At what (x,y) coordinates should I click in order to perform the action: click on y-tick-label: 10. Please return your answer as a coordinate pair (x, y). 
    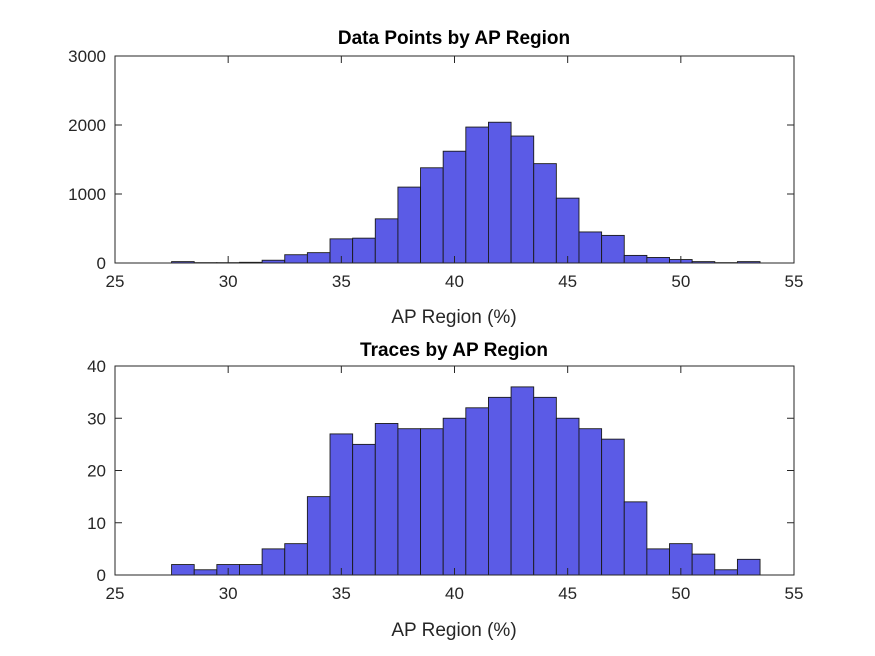
    Looking at the image, I should click on (96, 523).